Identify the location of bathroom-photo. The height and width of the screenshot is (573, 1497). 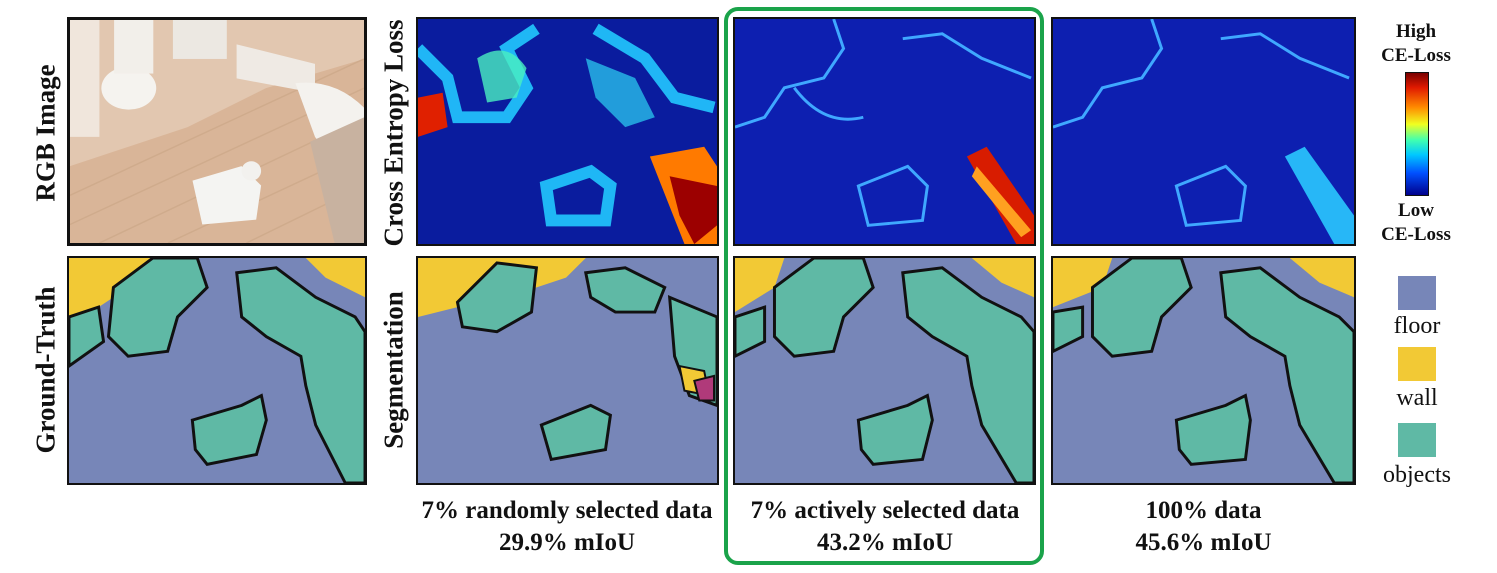
(217, 131).